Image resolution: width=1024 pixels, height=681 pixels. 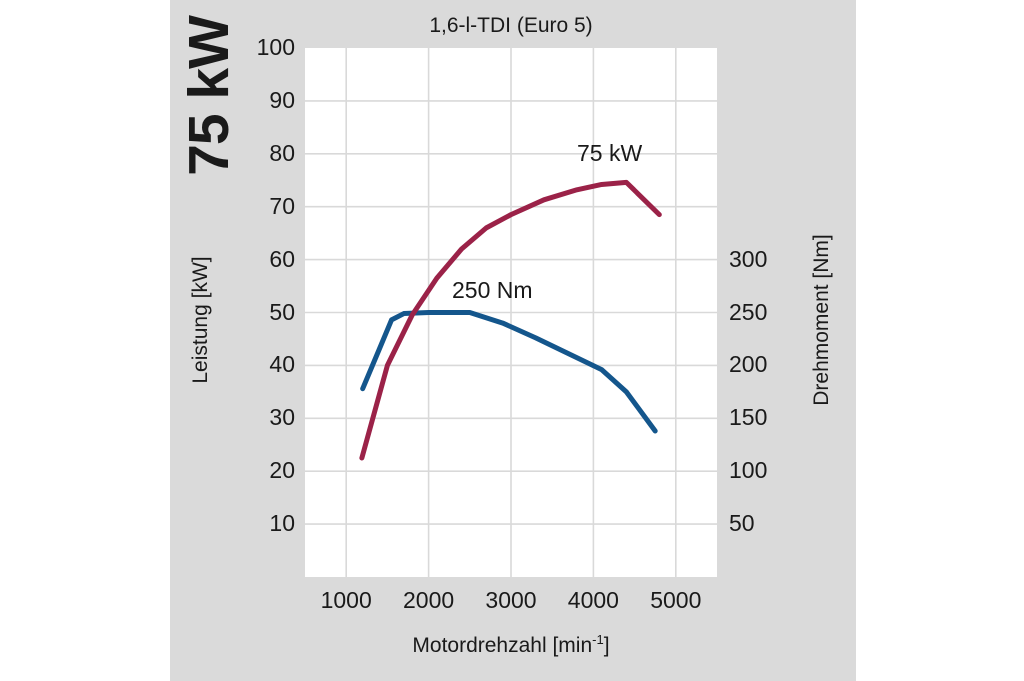 What do you see at coordinates (282, 364) in the screenshot?
I see `y-axis-left-tick-label: 40` at bounding box center [282, 364].